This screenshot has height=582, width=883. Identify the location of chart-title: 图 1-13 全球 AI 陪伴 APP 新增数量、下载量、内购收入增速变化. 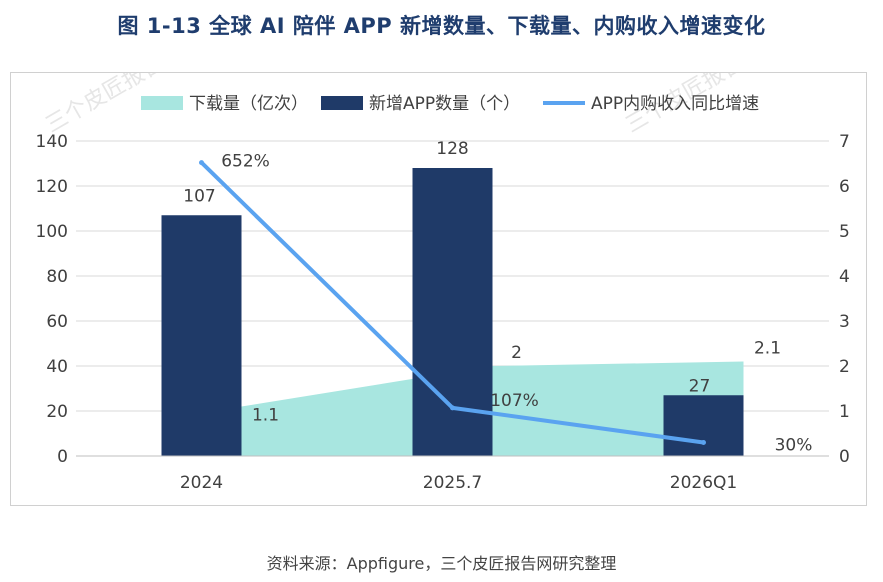
(441, 26).